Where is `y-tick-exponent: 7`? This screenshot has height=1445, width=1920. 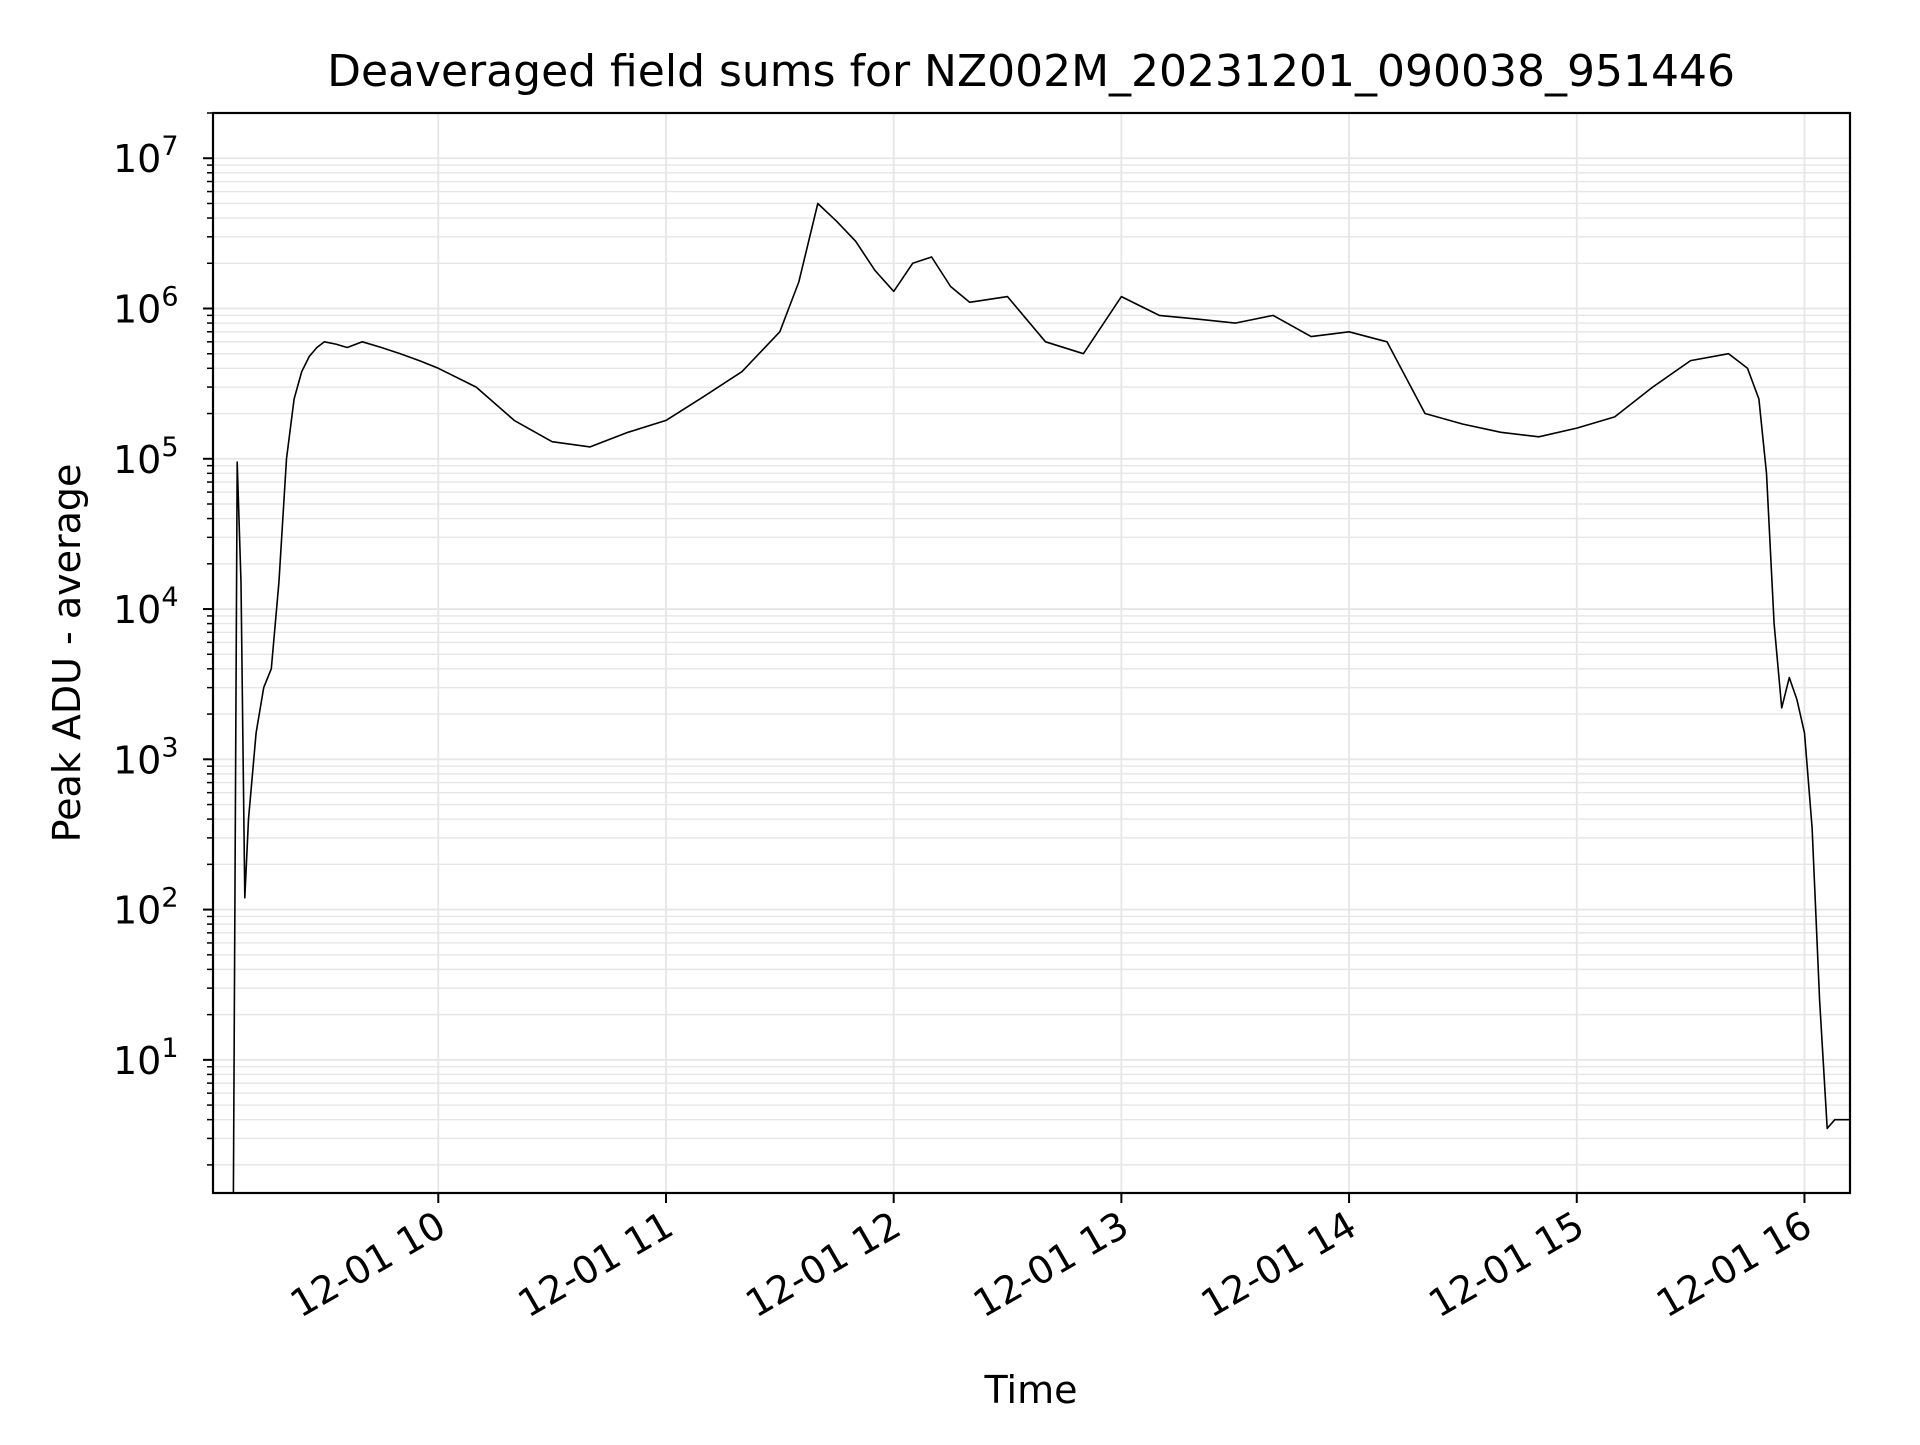 y-tick-exponent: 7 is located at coordinates (169, 146).